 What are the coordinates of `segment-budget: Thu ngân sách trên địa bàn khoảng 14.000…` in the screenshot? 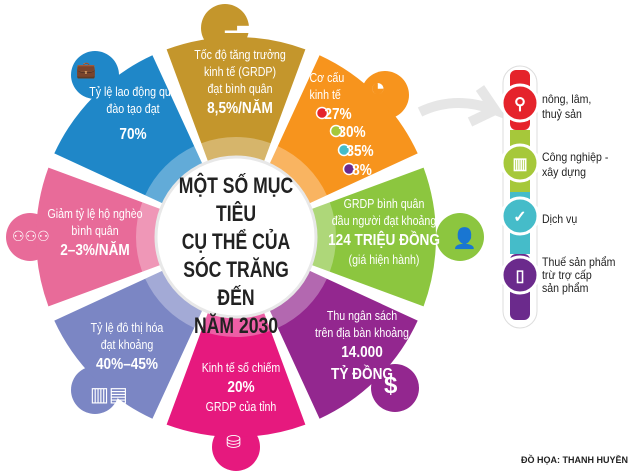 It's located at (362, 347).